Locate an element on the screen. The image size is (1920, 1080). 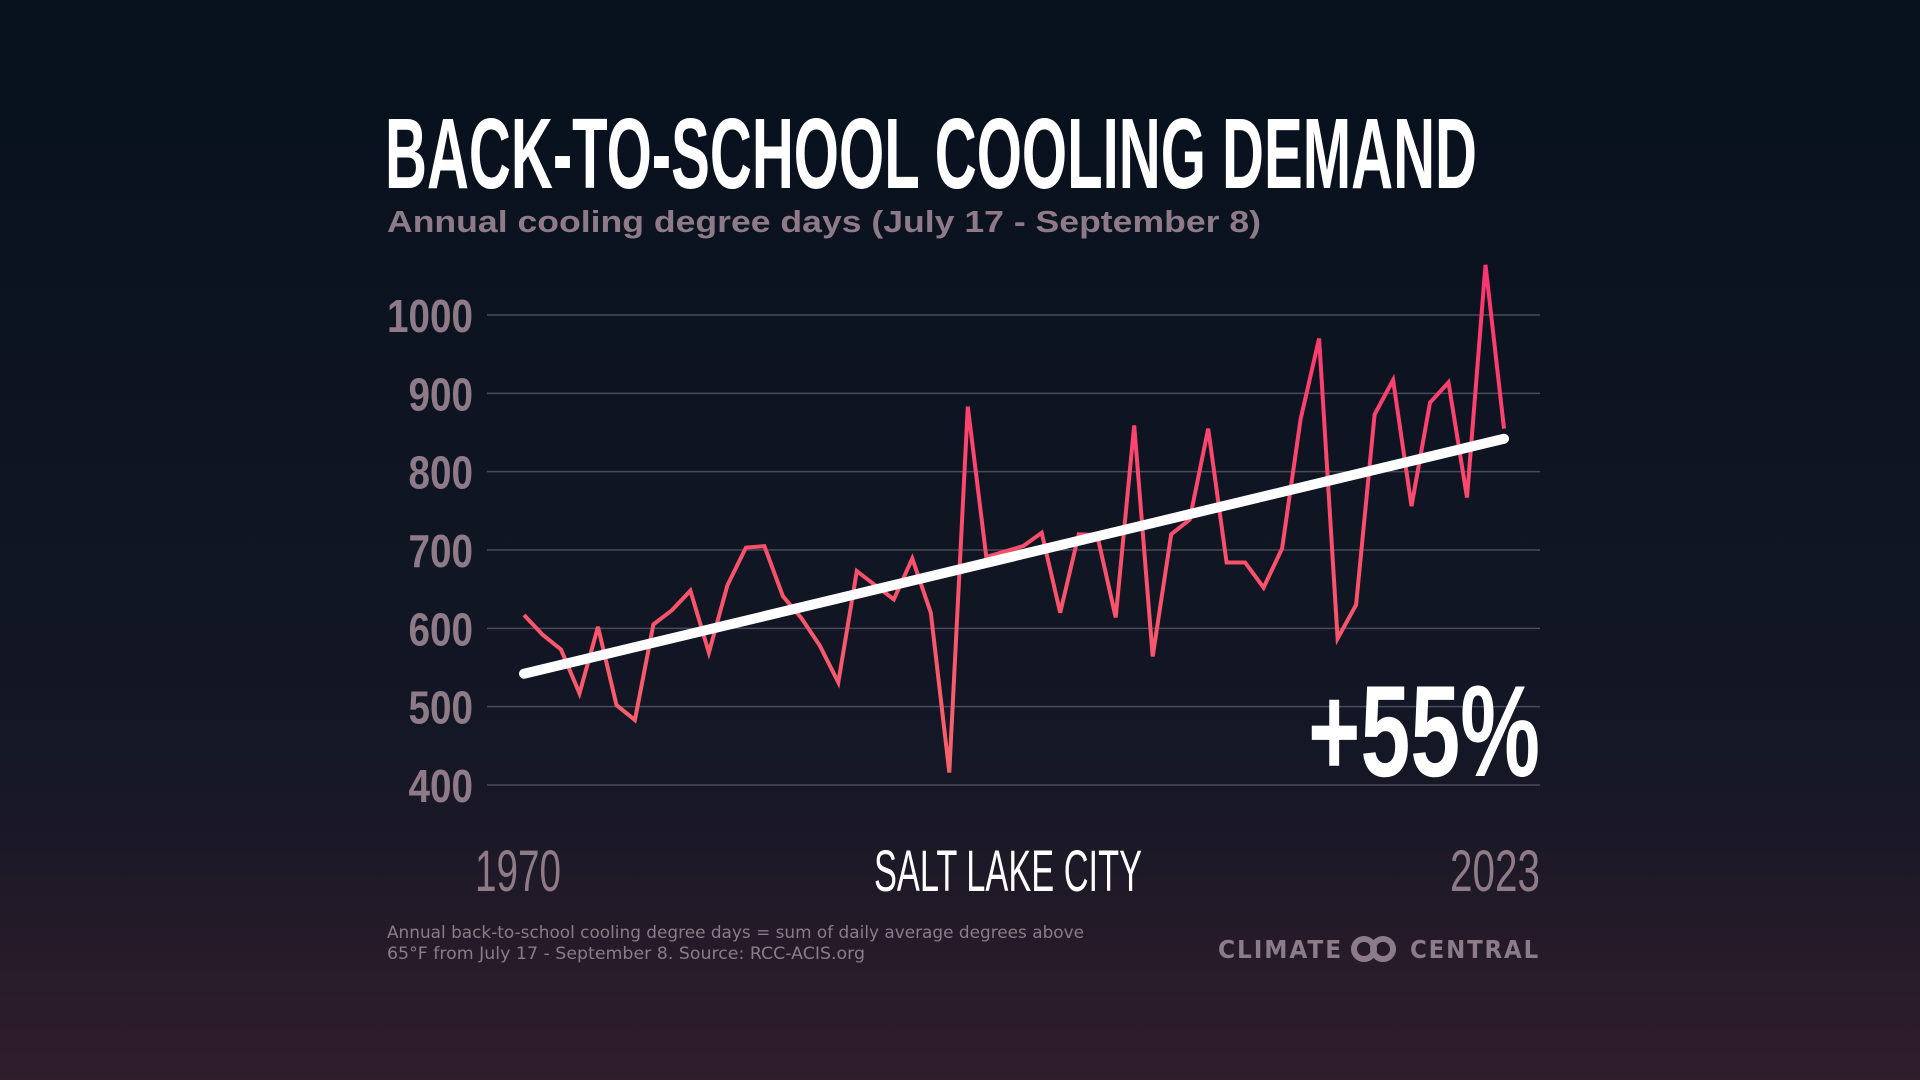
y-tick-label: 500 is located at coordinates (441, 708).